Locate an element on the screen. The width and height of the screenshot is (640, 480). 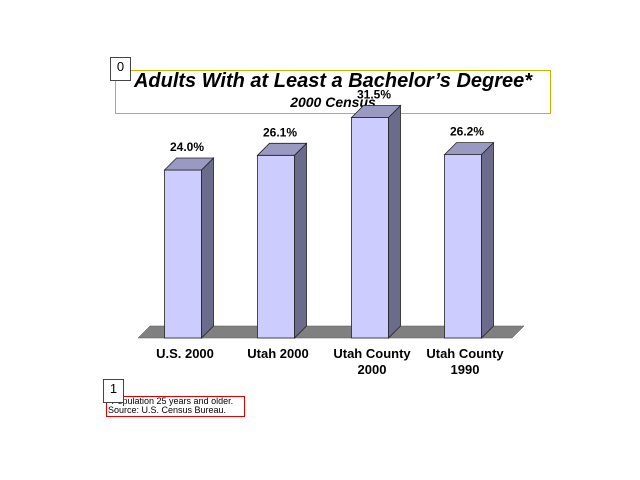
chart-subtitle: 2000 Census is located at coordinates (333, 102).